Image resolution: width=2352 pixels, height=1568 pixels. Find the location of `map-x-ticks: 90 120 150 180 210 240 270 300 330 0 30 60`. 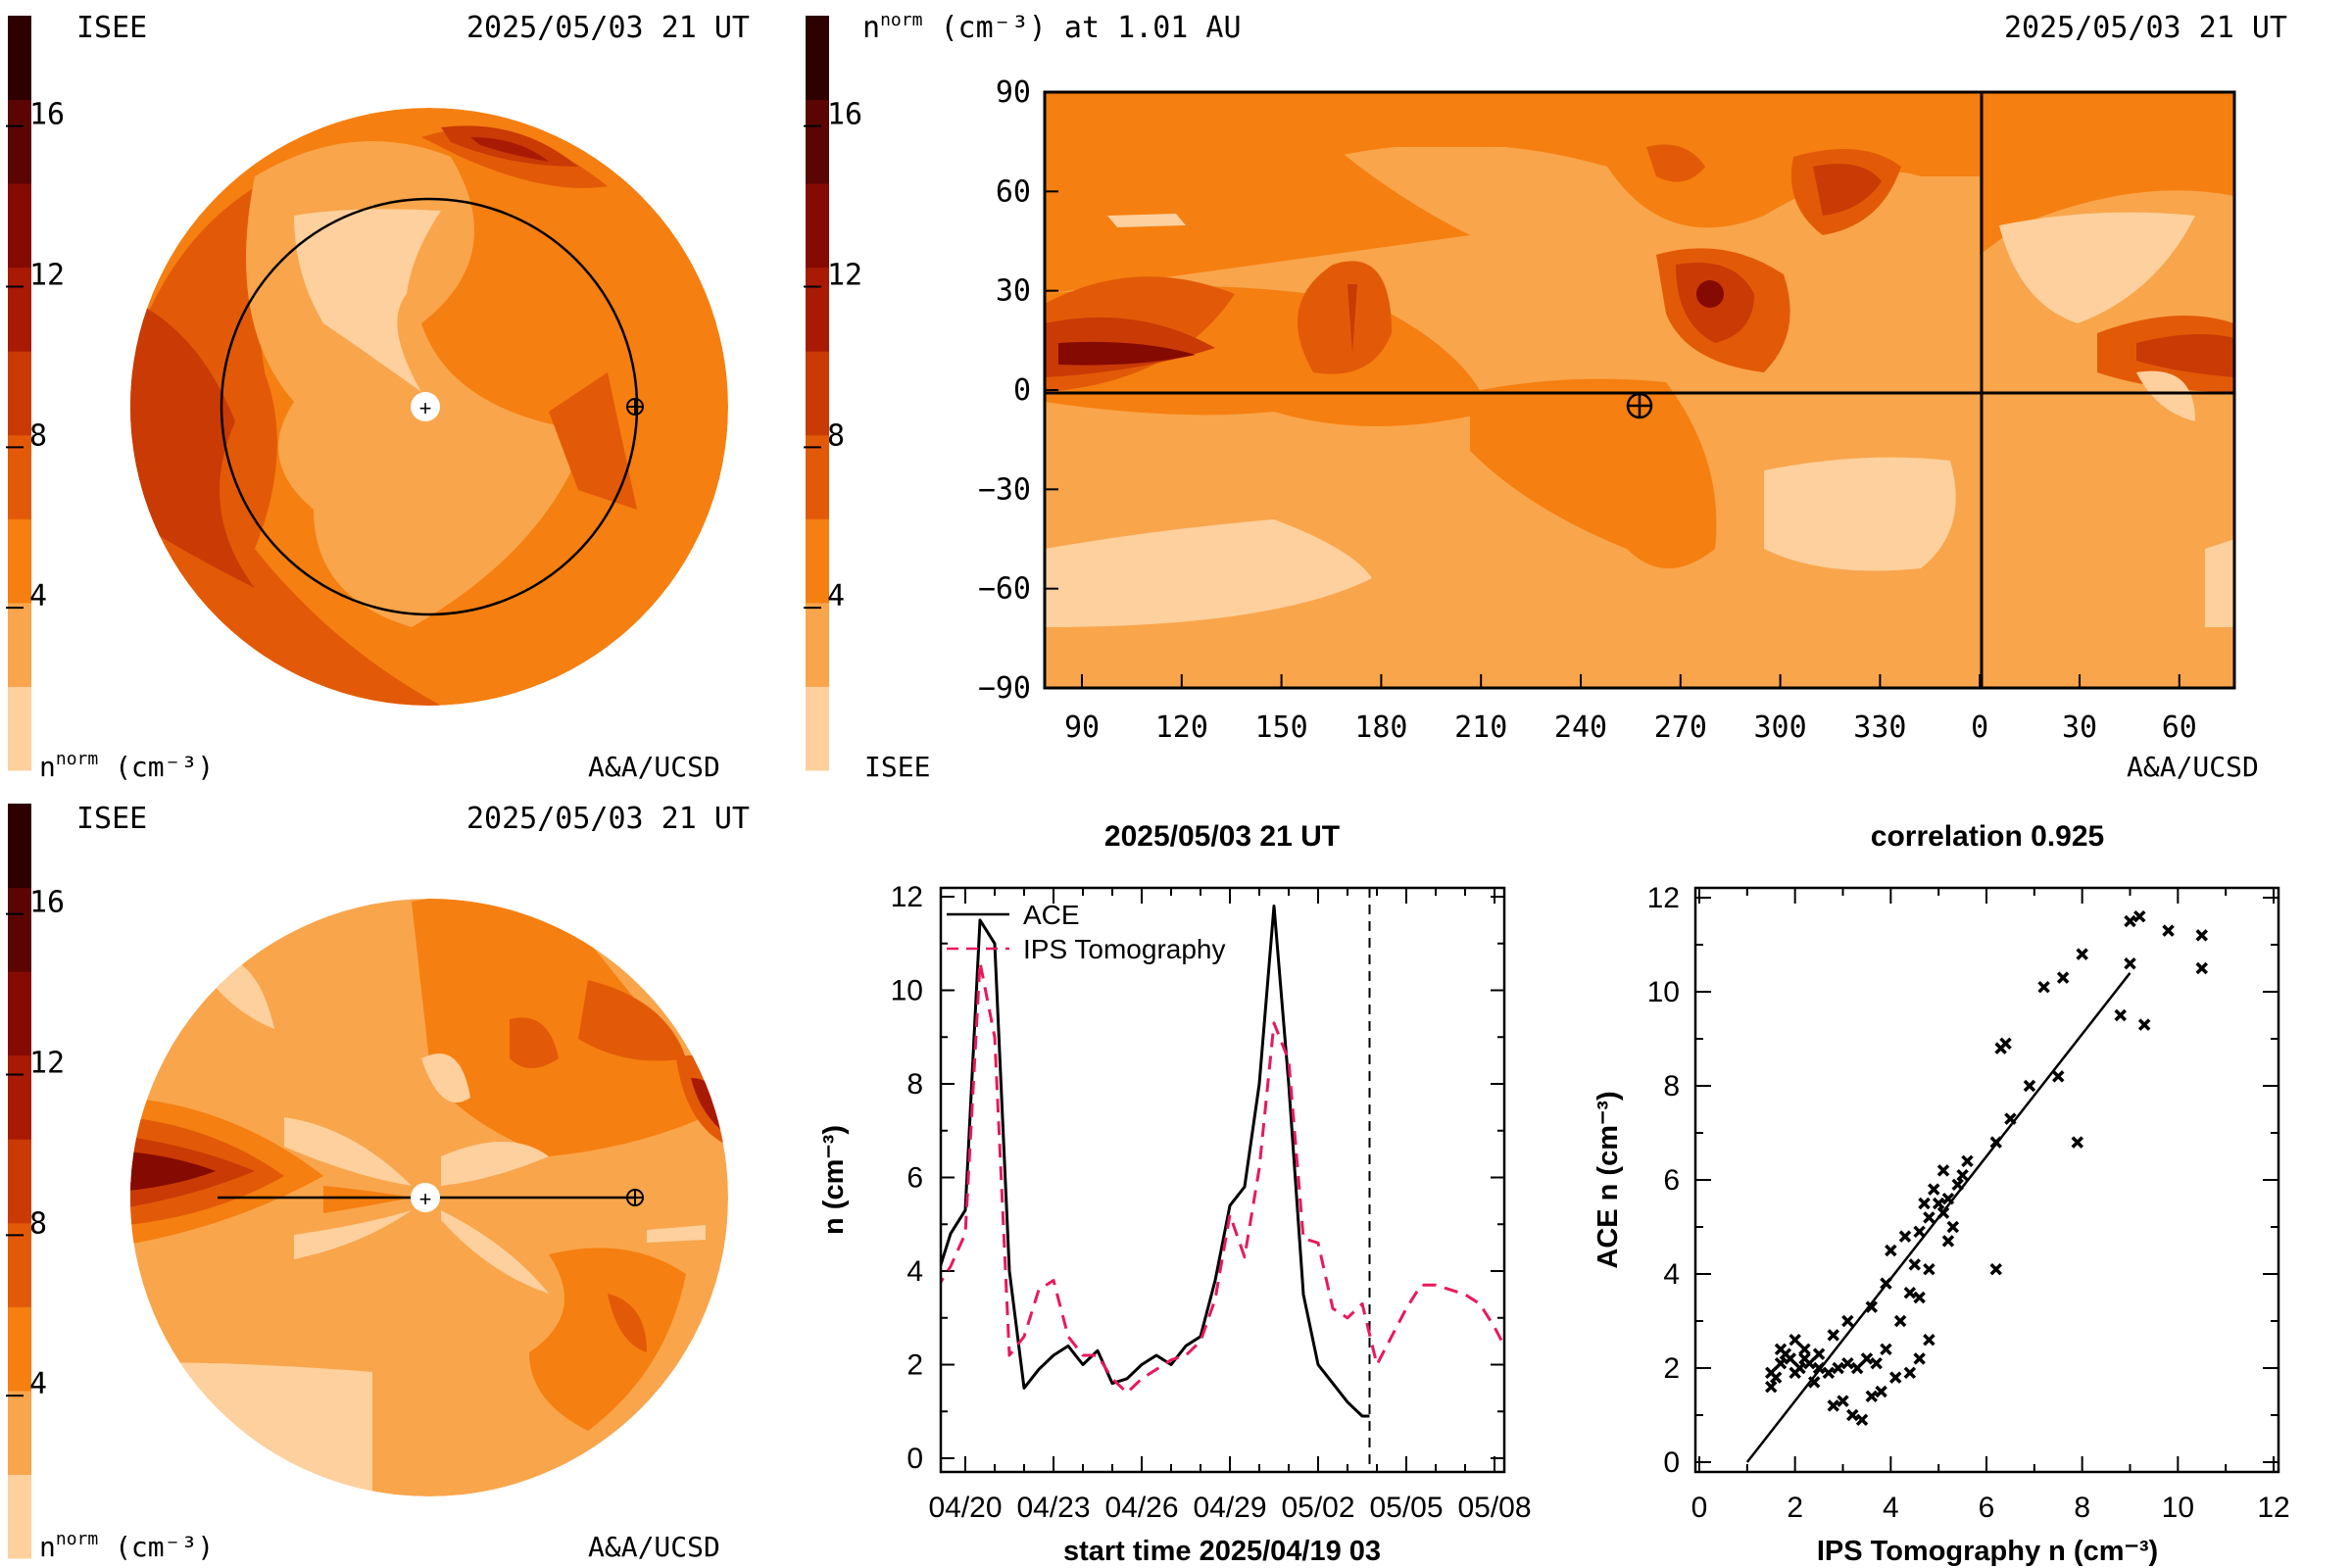

map-x-ticks: 90 120 150 180 210 240 270 300 330 0 30 60 is located at coordinates (1630, 709).